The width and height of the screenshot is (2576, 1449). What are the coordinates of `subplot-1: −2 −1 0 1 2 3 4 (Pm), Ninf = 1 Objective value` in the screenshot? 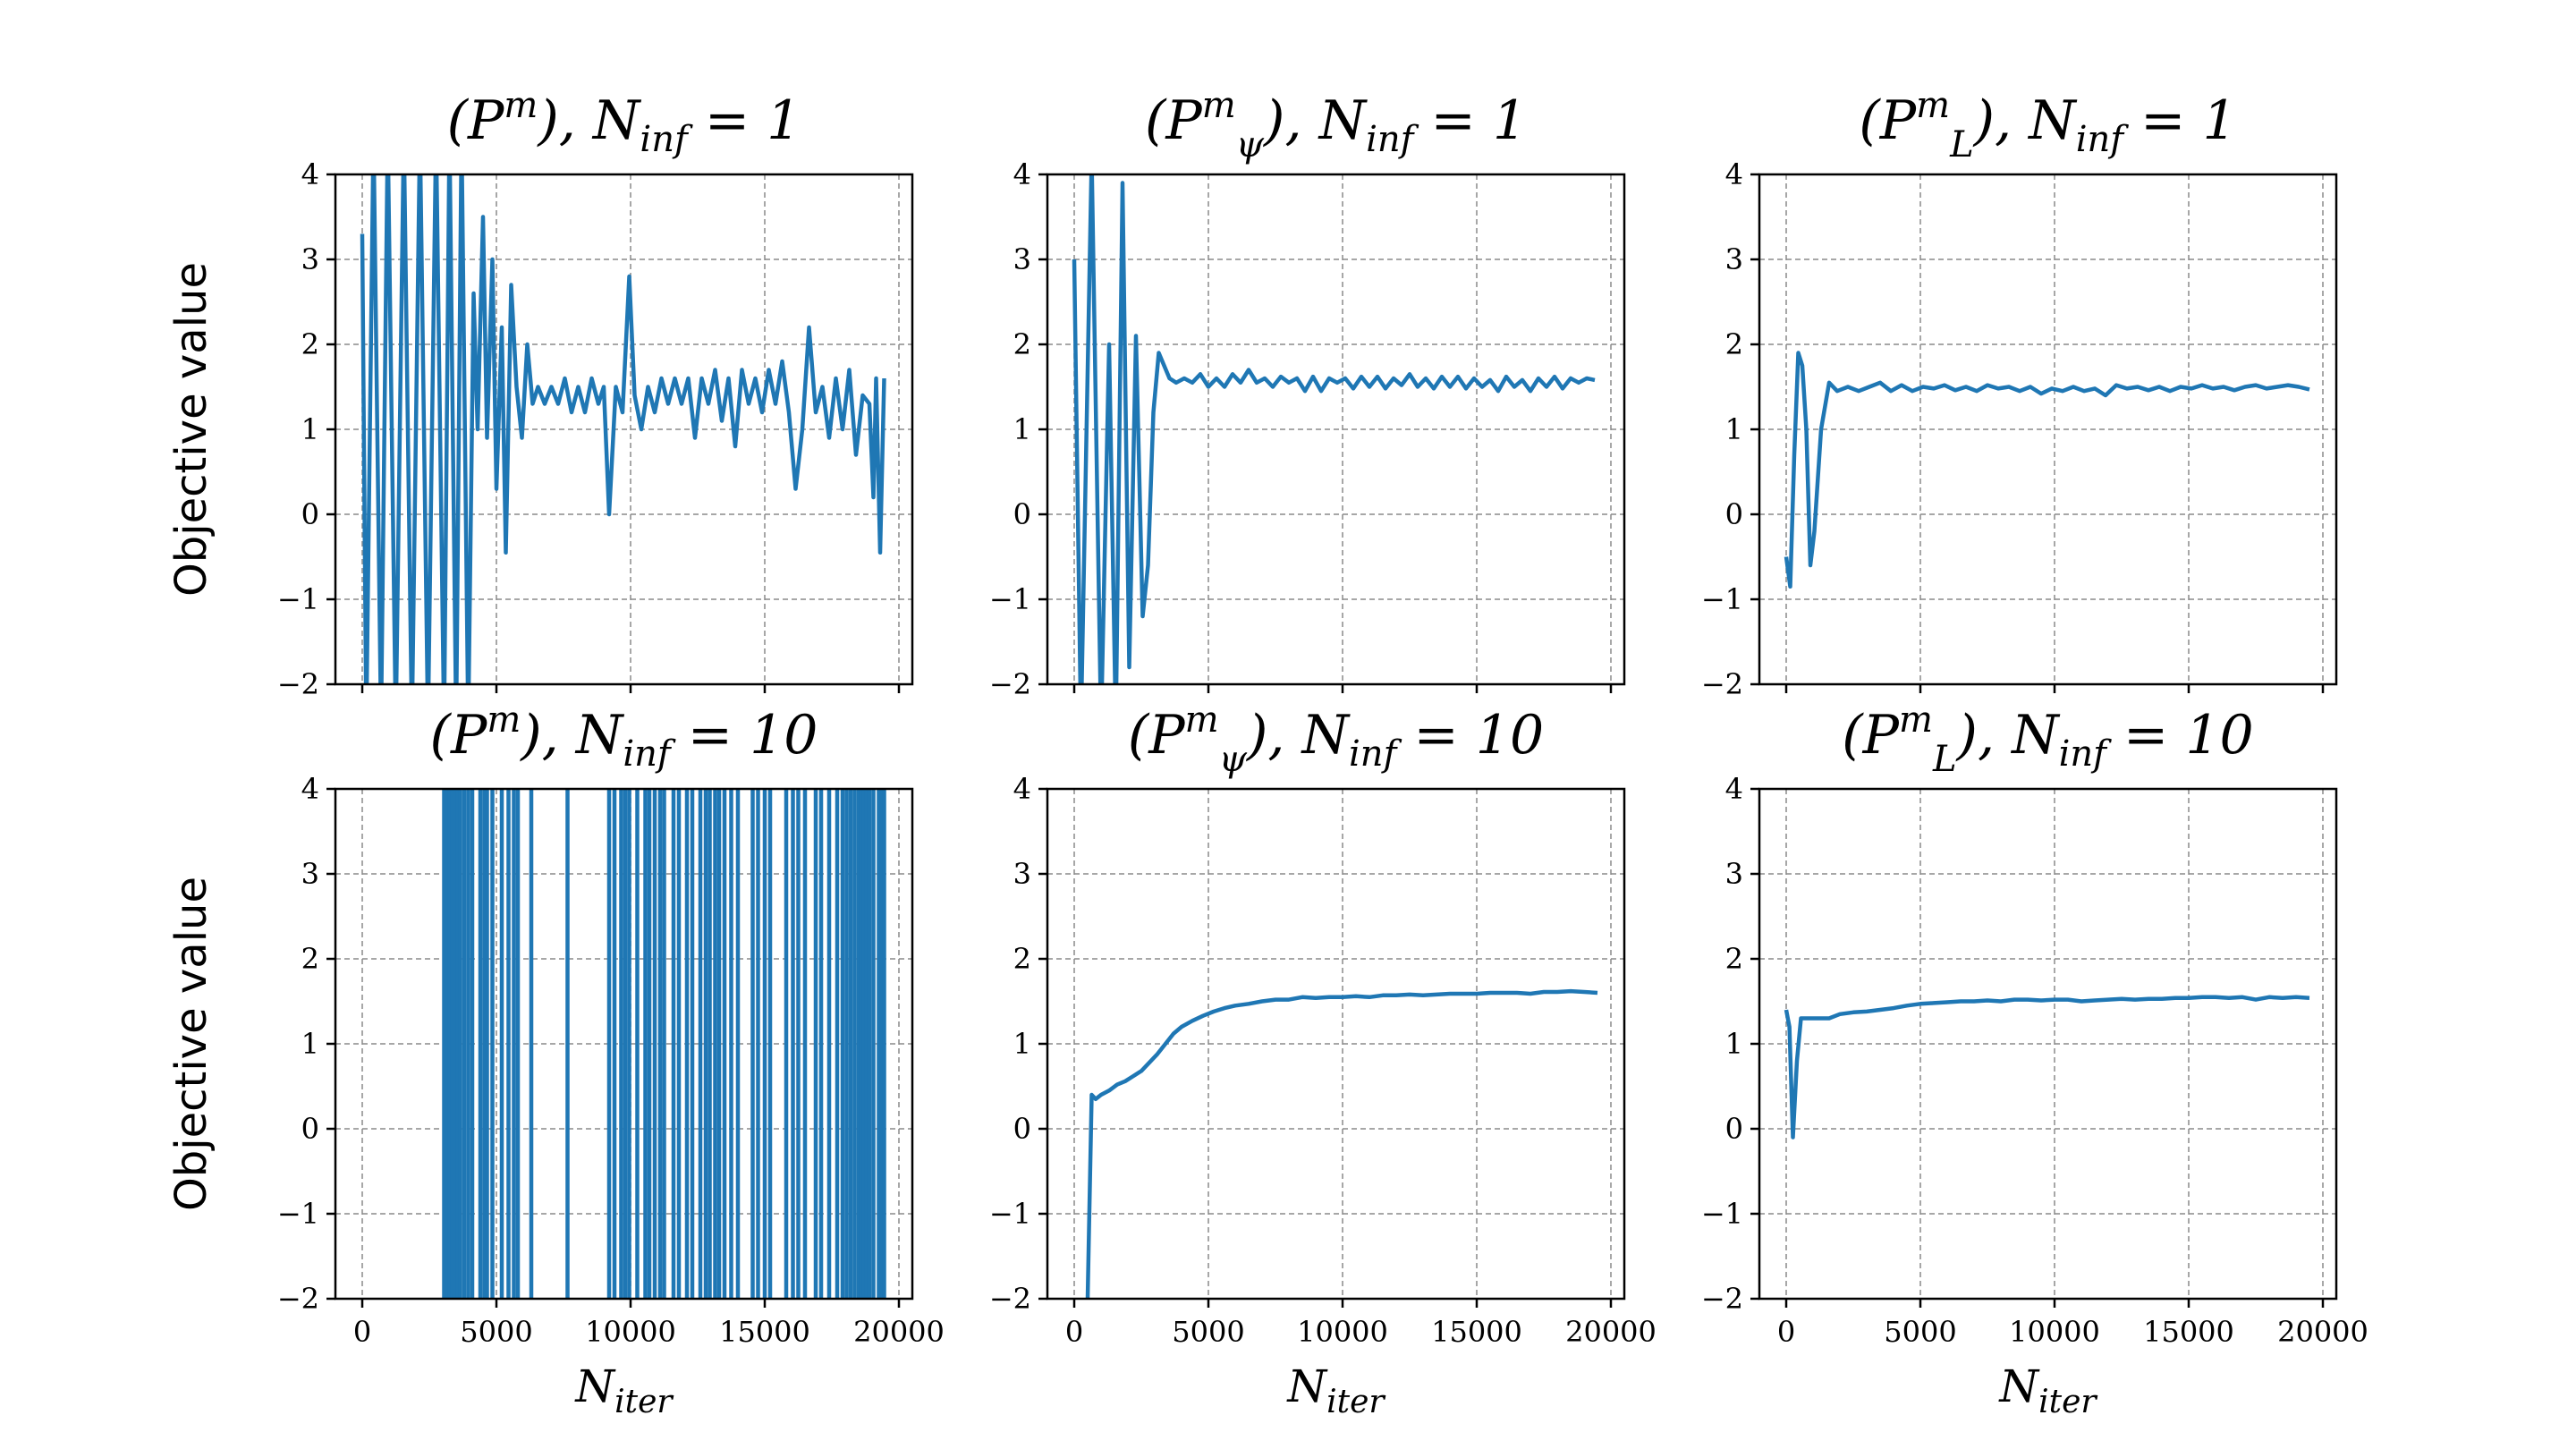 It's located at (540, 393).